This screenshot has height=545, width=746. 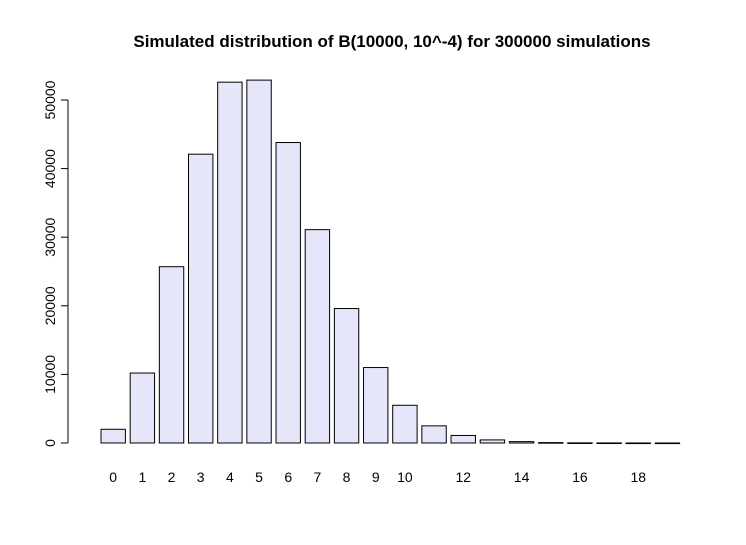 I want to click on x-tick-label: 14, so click(x=522, y=477).